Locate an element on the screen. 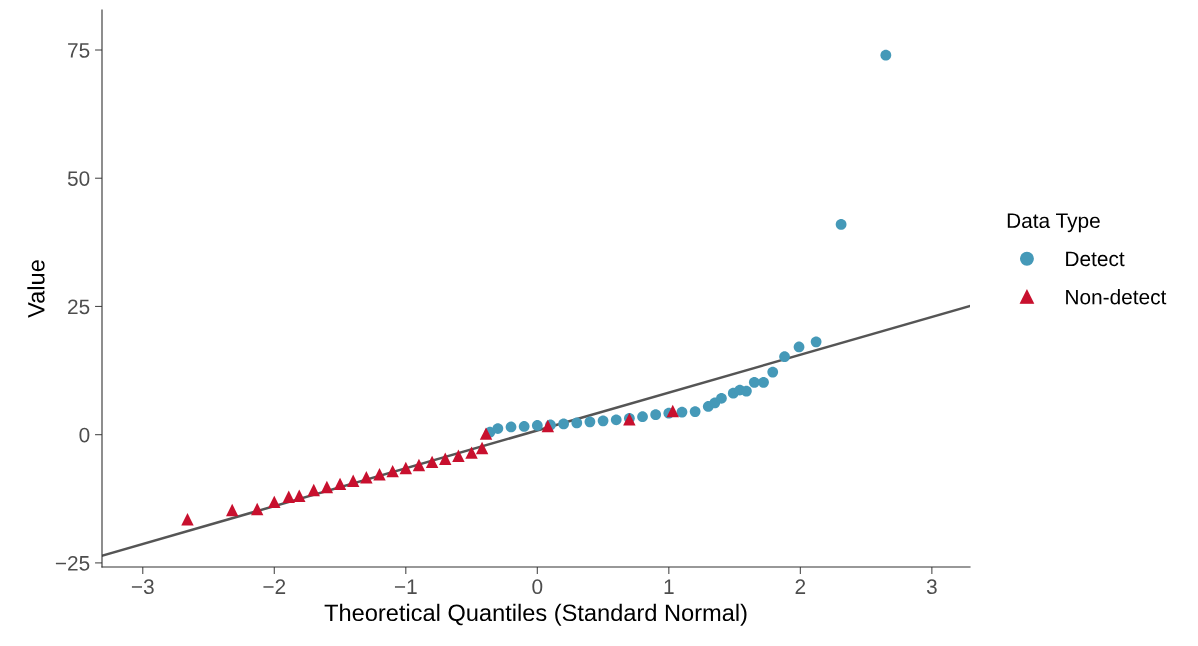  x-tick-label: 0 is located at coordinates (537, 587).